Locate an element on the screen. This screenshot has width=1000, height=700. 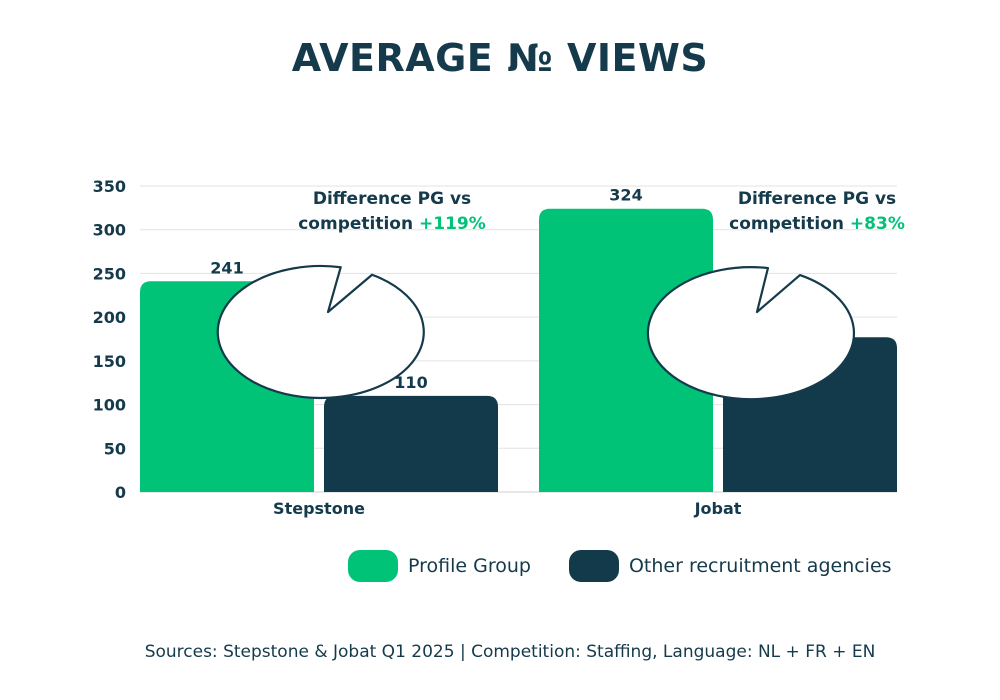
y-tick-label-150: 150 is located at coordinates (109, 361).